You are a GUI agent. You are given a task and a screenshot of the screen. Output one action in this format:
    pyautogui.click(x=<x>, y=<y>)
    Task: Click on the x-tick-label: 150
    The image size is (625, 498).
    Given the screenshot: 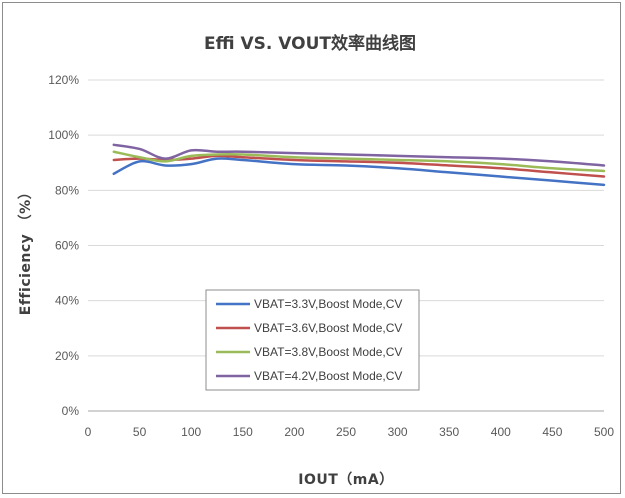 What is the action you would take?
    pyautogui.click(x=243, y=432)
    